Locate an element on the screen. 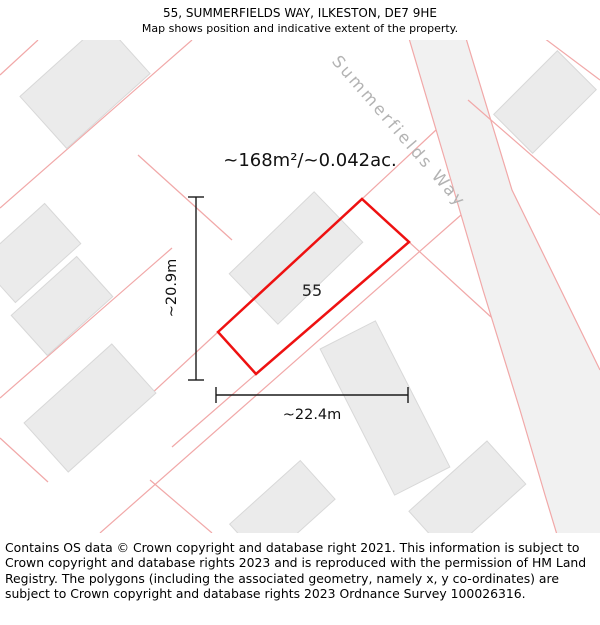  property-outline is located at coordinates (313, 286).